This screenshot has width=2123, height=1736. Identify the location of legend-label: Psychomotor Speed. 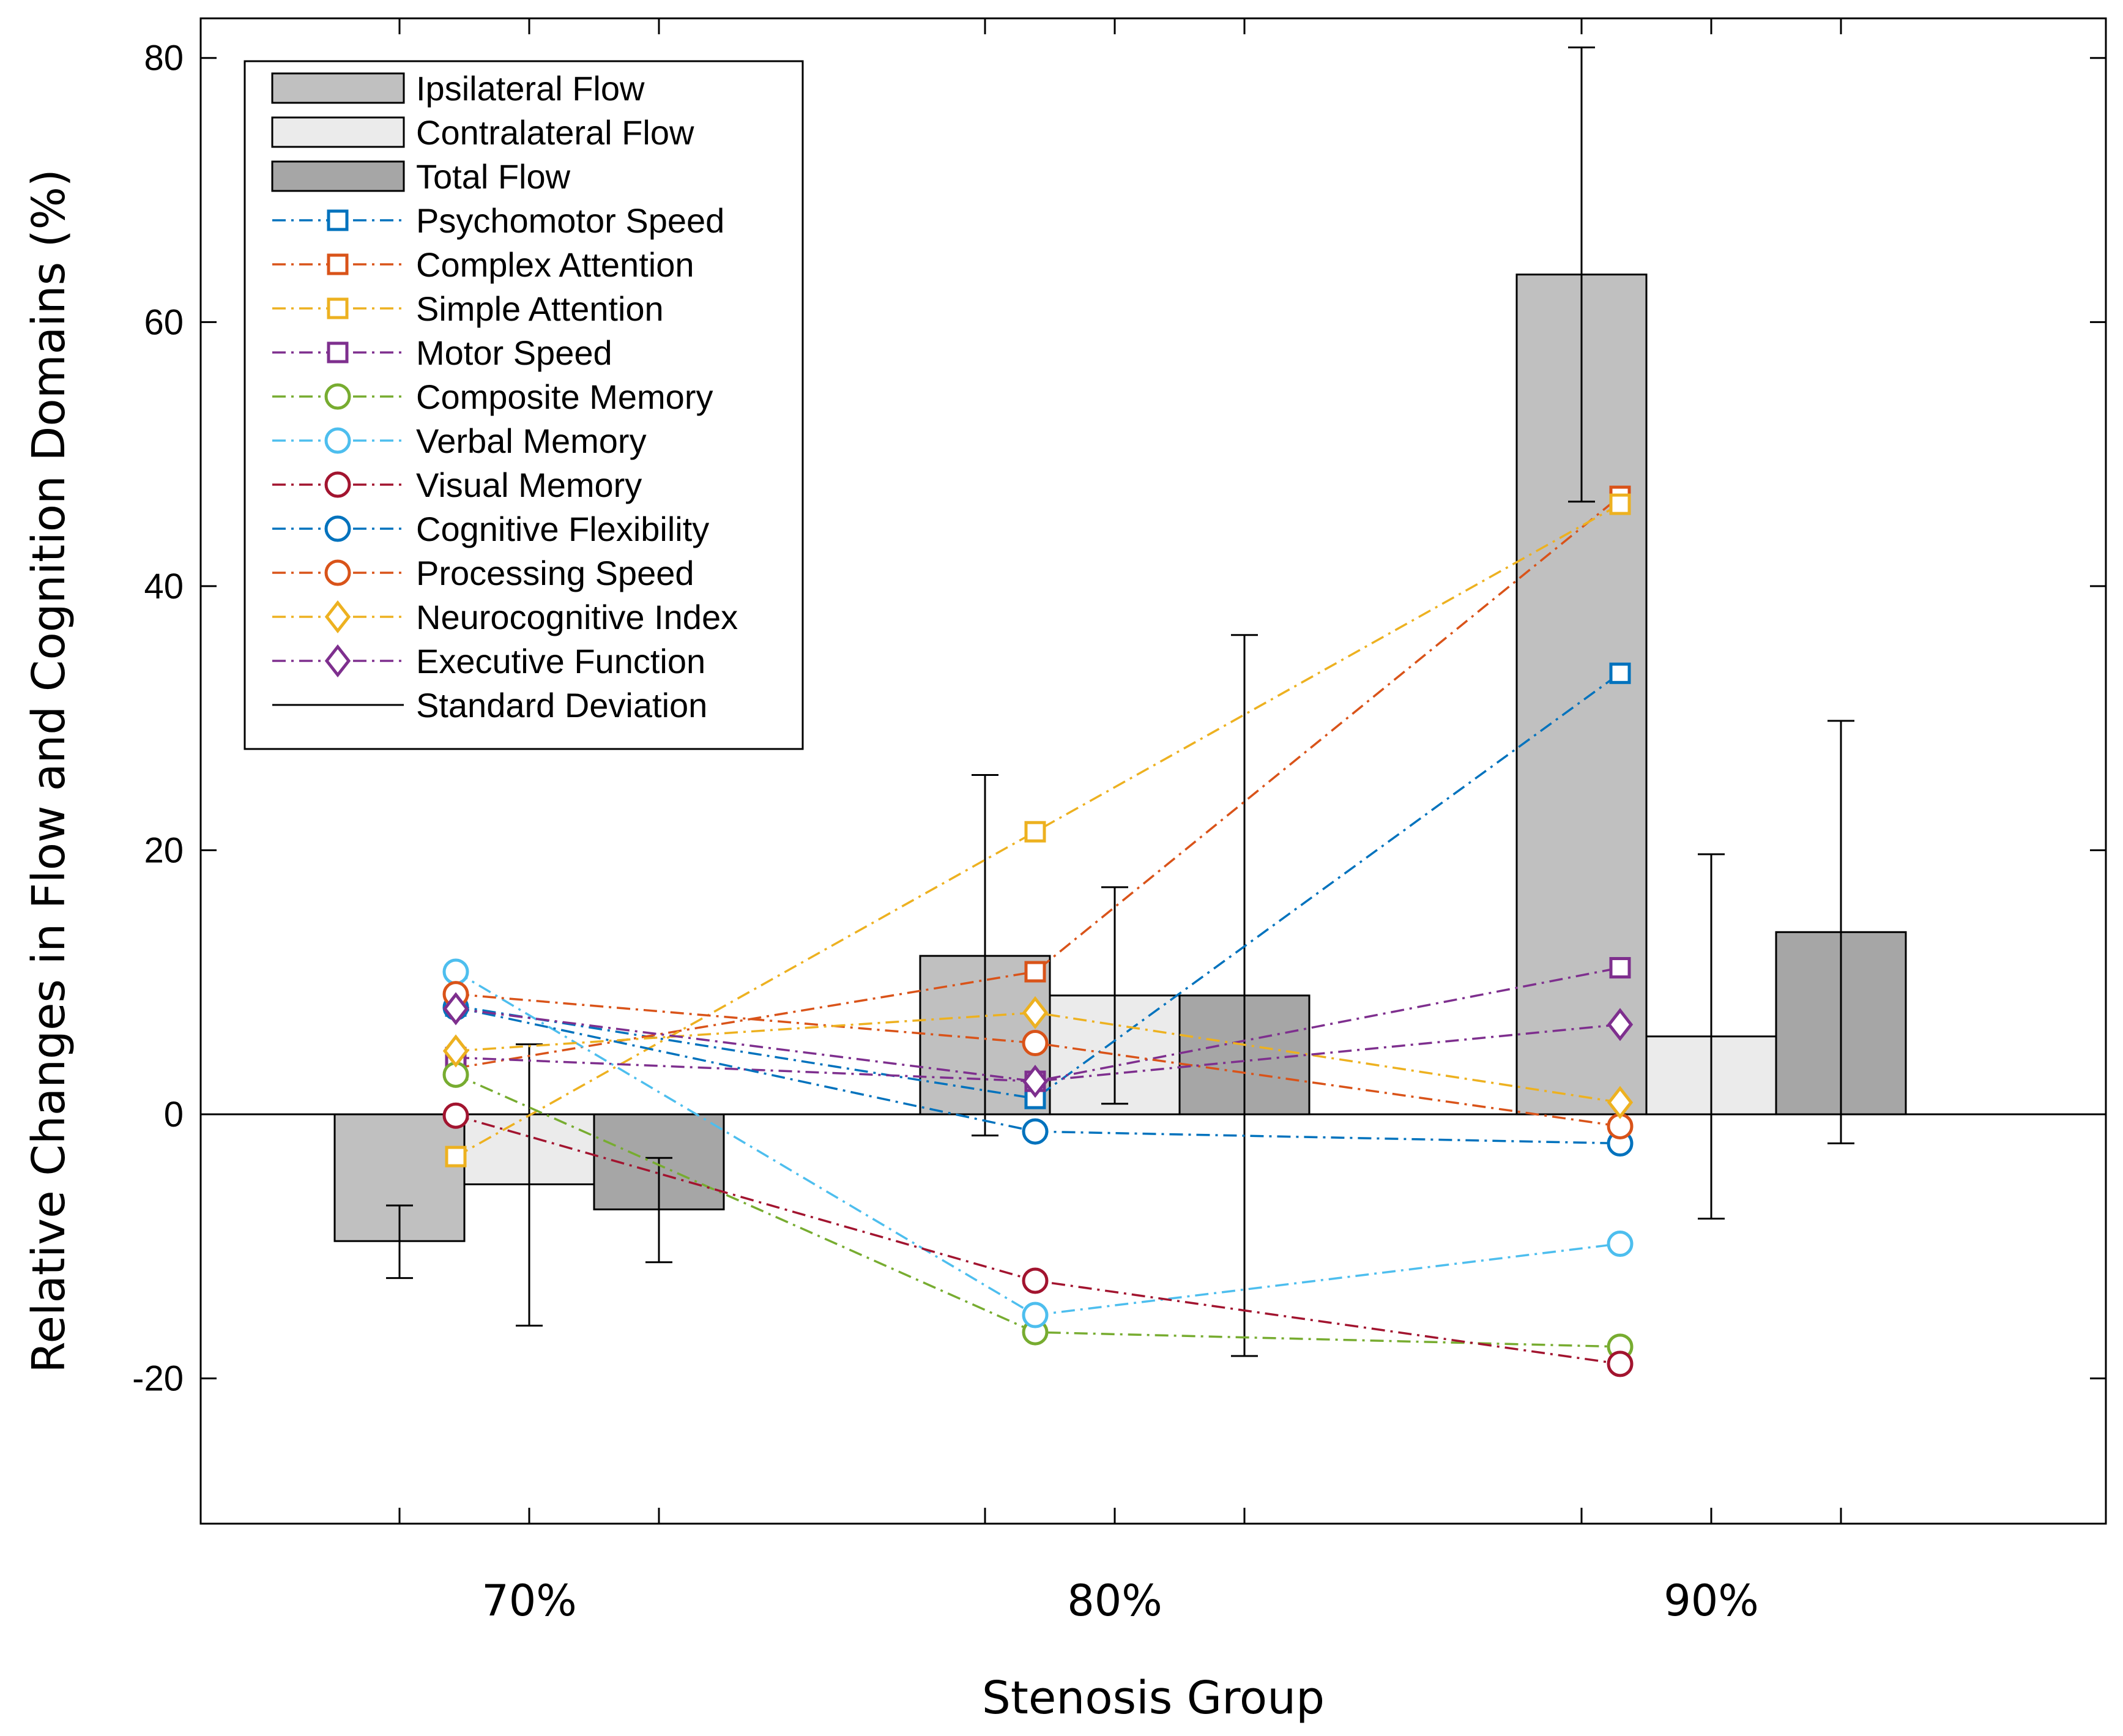
(570, 220).